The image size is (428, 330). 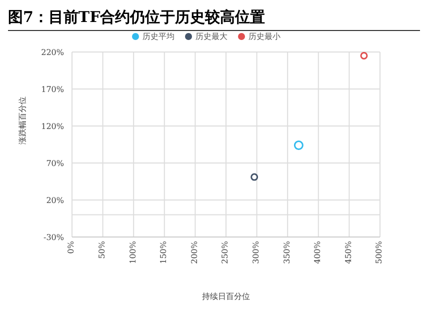 I want to click on legend-label: 历史平均, so click(x=158, y=36).